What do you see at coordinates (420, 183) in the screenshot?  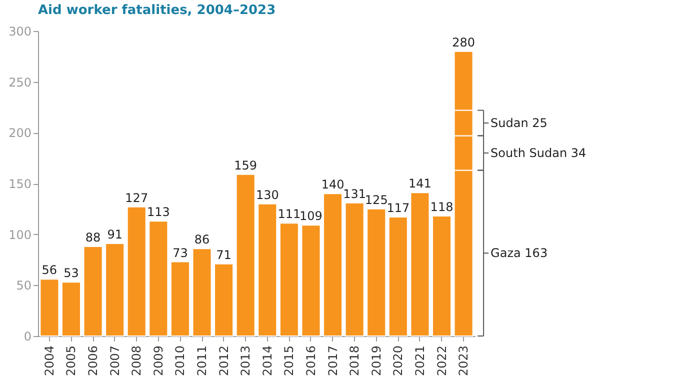 I see `total-label: 141` at bounding box center [420, 183].